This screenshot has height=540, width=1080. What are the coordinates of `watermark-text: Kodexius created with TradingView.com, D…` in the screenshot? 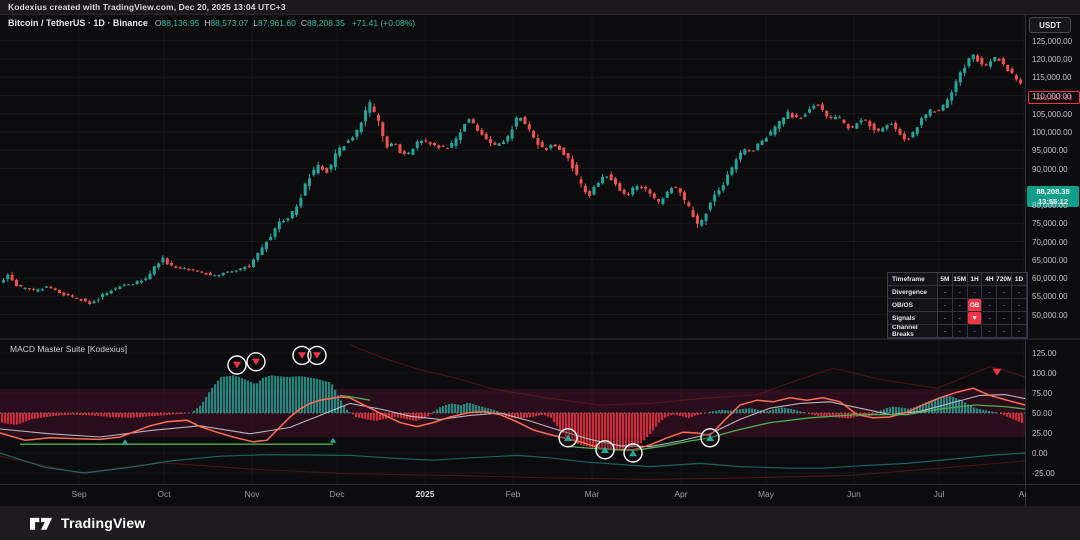 It's located at (147, 7).